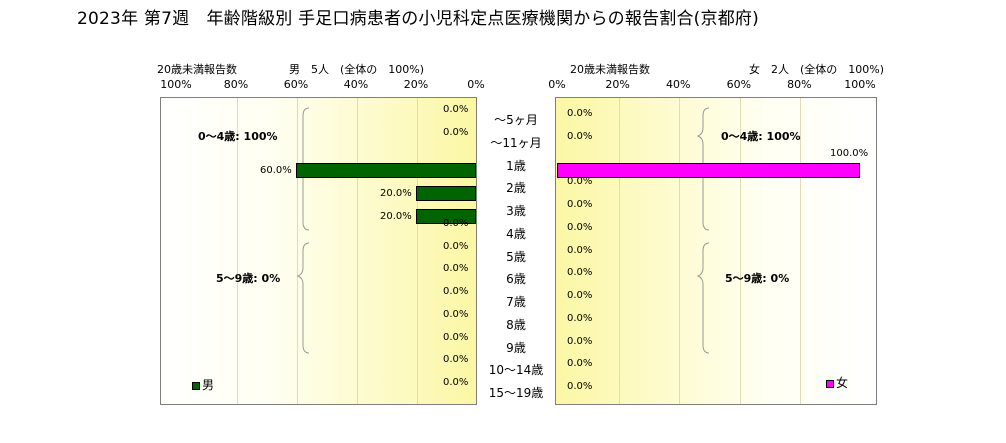 Image resolution: width=1006 pixels, height=443 pixels. I want to click on male-brace-0-4-label: 0～4歳: 100%, so click(238, 136).